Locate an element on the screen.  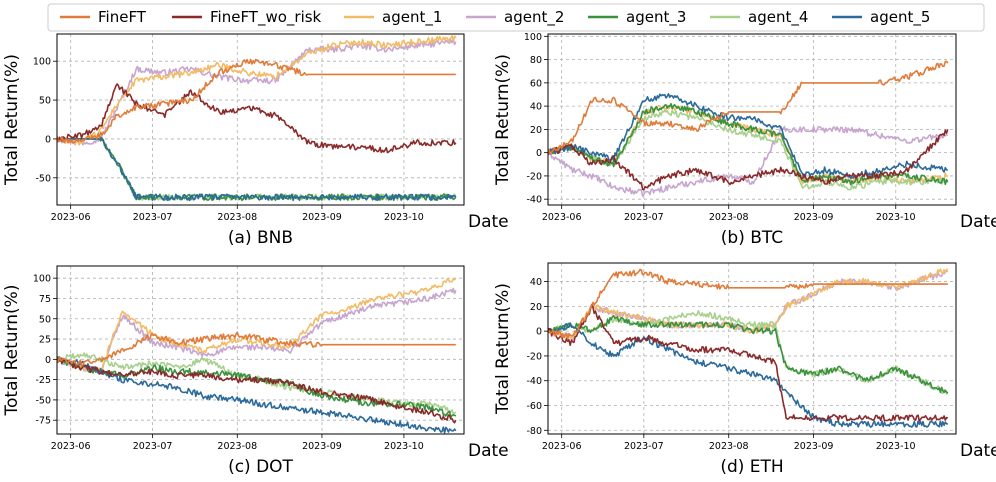
legend-label: agent_4 is located at coordinates (778, 17).